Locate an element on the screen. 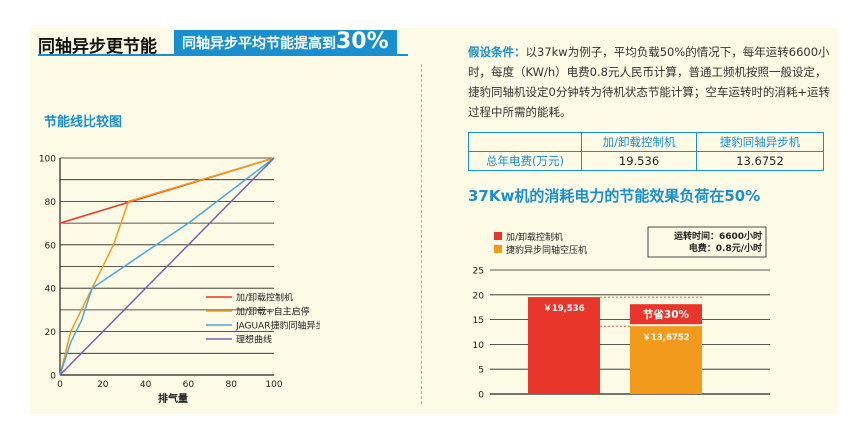 This screenshot has height=437, width=852. section-divider is located at coordinates (421, 234).